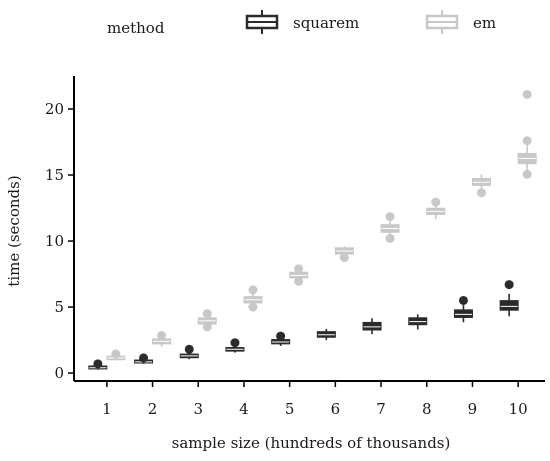  What do you see at coordinates (262, 22) in the screenshot?
I see `legend-key-squarem` at bounding box center [262, 22].